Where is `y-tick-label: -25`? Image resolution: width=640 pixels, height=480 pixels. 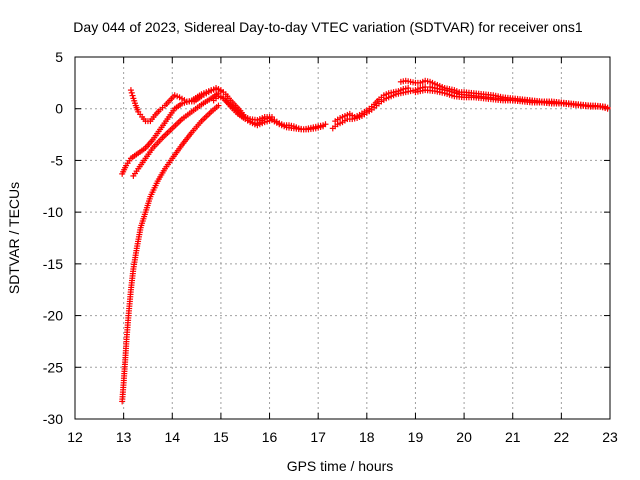
y-tick-label: -25 is located at coordinates (53, 367).